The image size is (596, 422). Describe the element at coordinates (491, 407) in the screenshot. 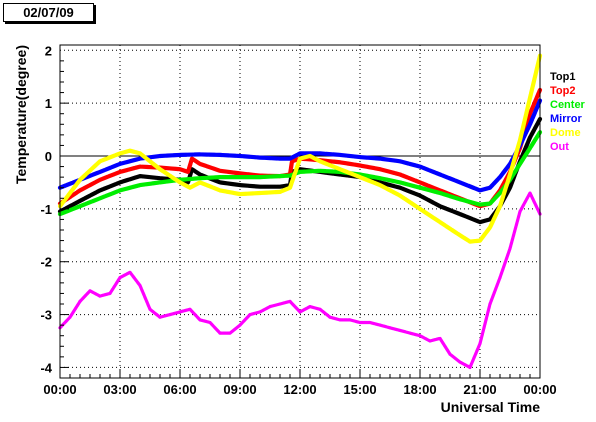

I see `x-axis-label: Universal Time` at that location.